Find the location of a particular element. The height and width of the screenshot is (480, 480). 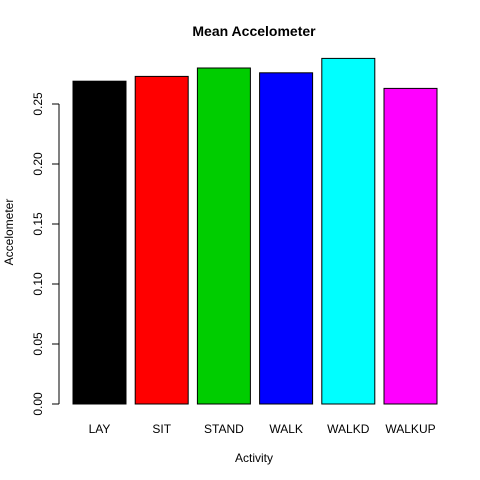

y-tick-label: 0.00 is located at coordinates (38, 404).